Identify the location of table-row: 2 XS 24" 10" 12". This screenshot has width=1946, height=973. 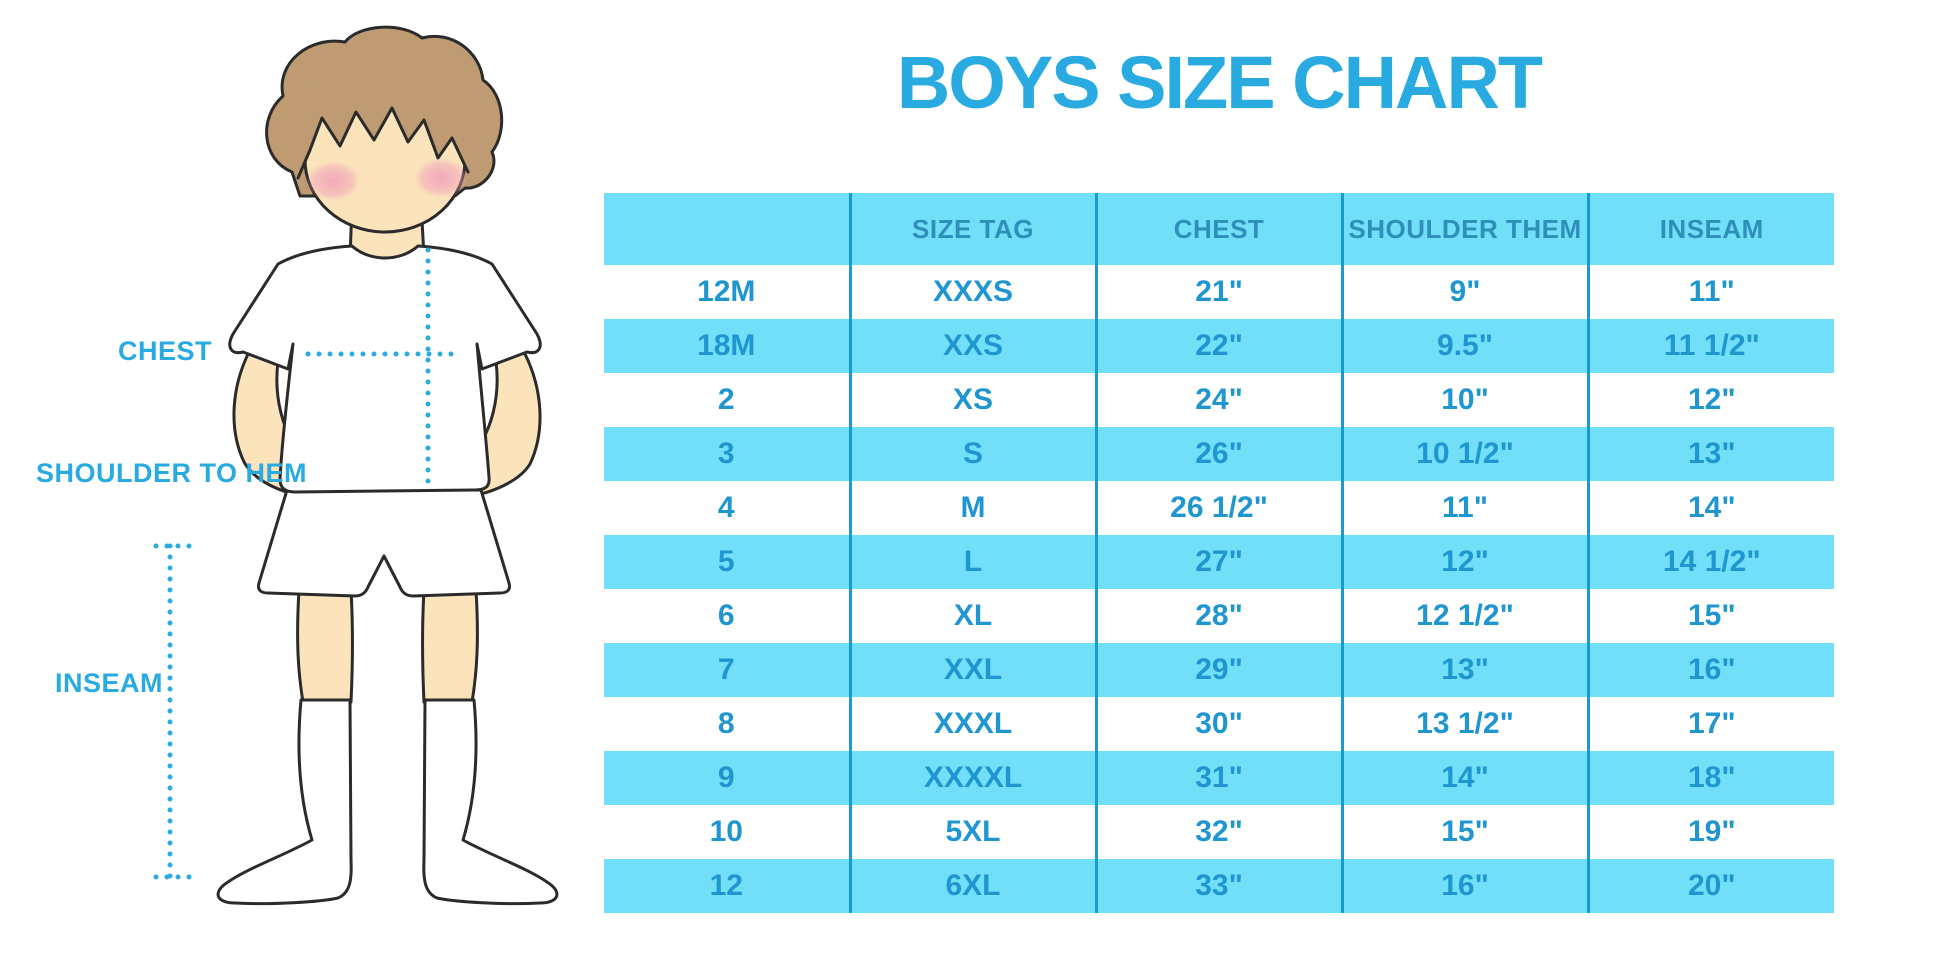
(1219, 400).